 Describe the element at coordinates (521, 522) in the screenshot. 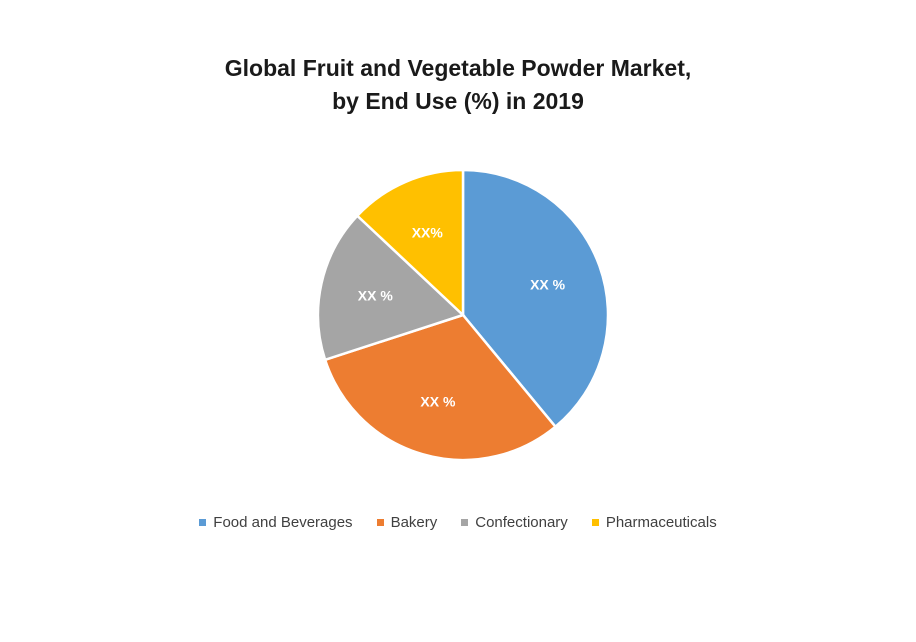

I see `legend-label: Confectionary` at that location.